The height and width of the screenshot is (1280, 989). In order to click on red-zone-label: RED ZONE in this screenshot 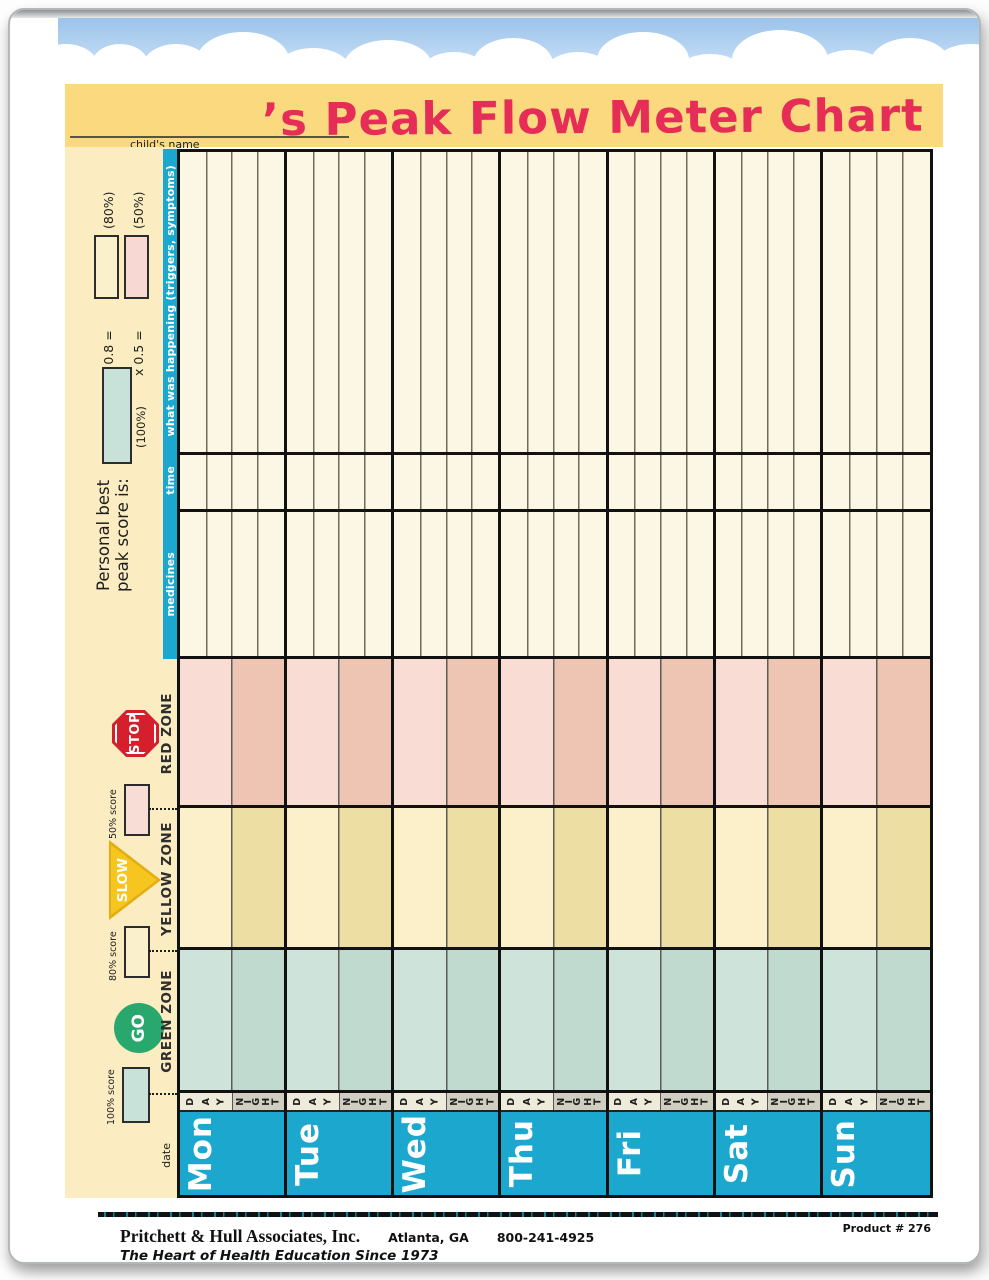, I will do `click(167, 733)`.